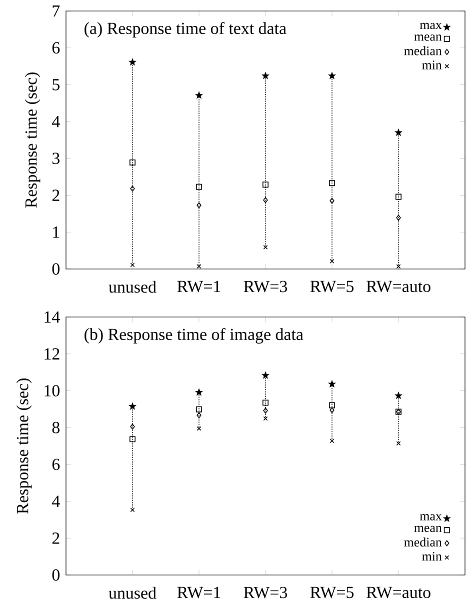 The height and width of the screenshot is (606, 467). What do you see at coordinates (52, 390) in the screenshot?
I see `y-tick-label: 10` at bounding box center [52, 390].